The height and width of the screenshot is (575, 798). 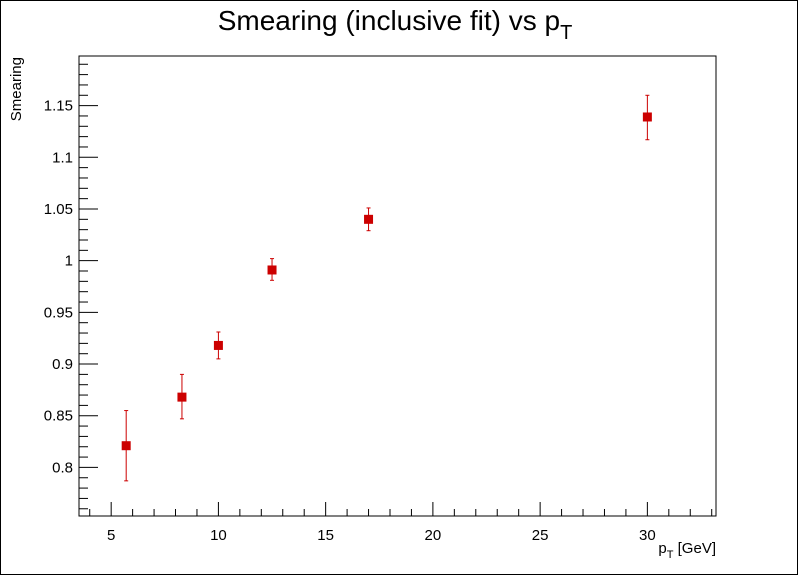 What do you see at coordinates (58, 416) in the screenshot?
I see `y-tick-label: 0.85` at bounding box center [58, 416].